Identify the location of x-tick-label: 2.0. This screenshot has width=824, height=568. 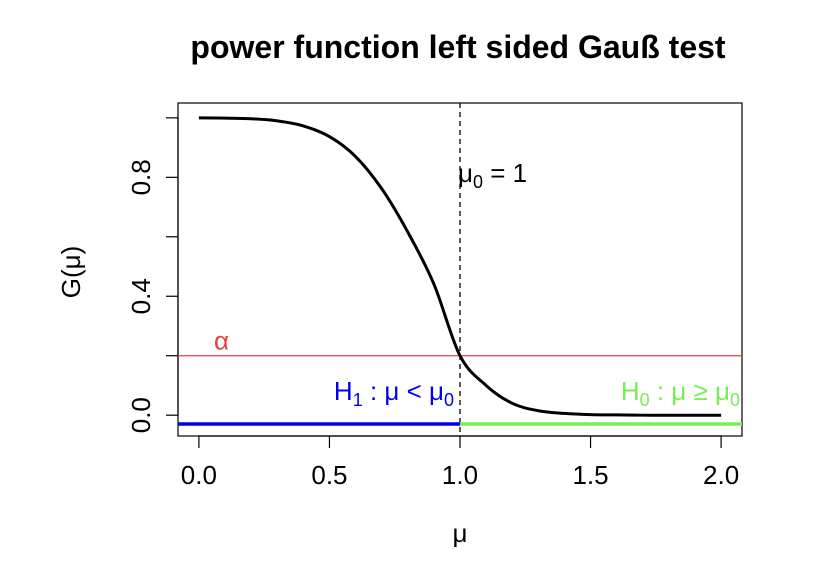
(721, 475).